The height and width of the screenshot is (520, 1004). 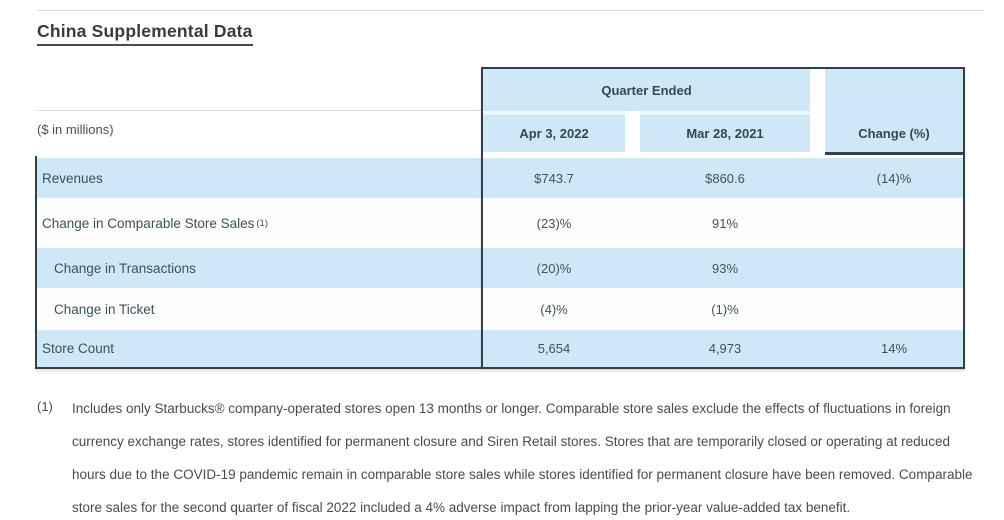 What do you see at coordinates (75, 129) in the screenshot?
I see `units-label: ($ in millions)` at bounding box center [75, 129].